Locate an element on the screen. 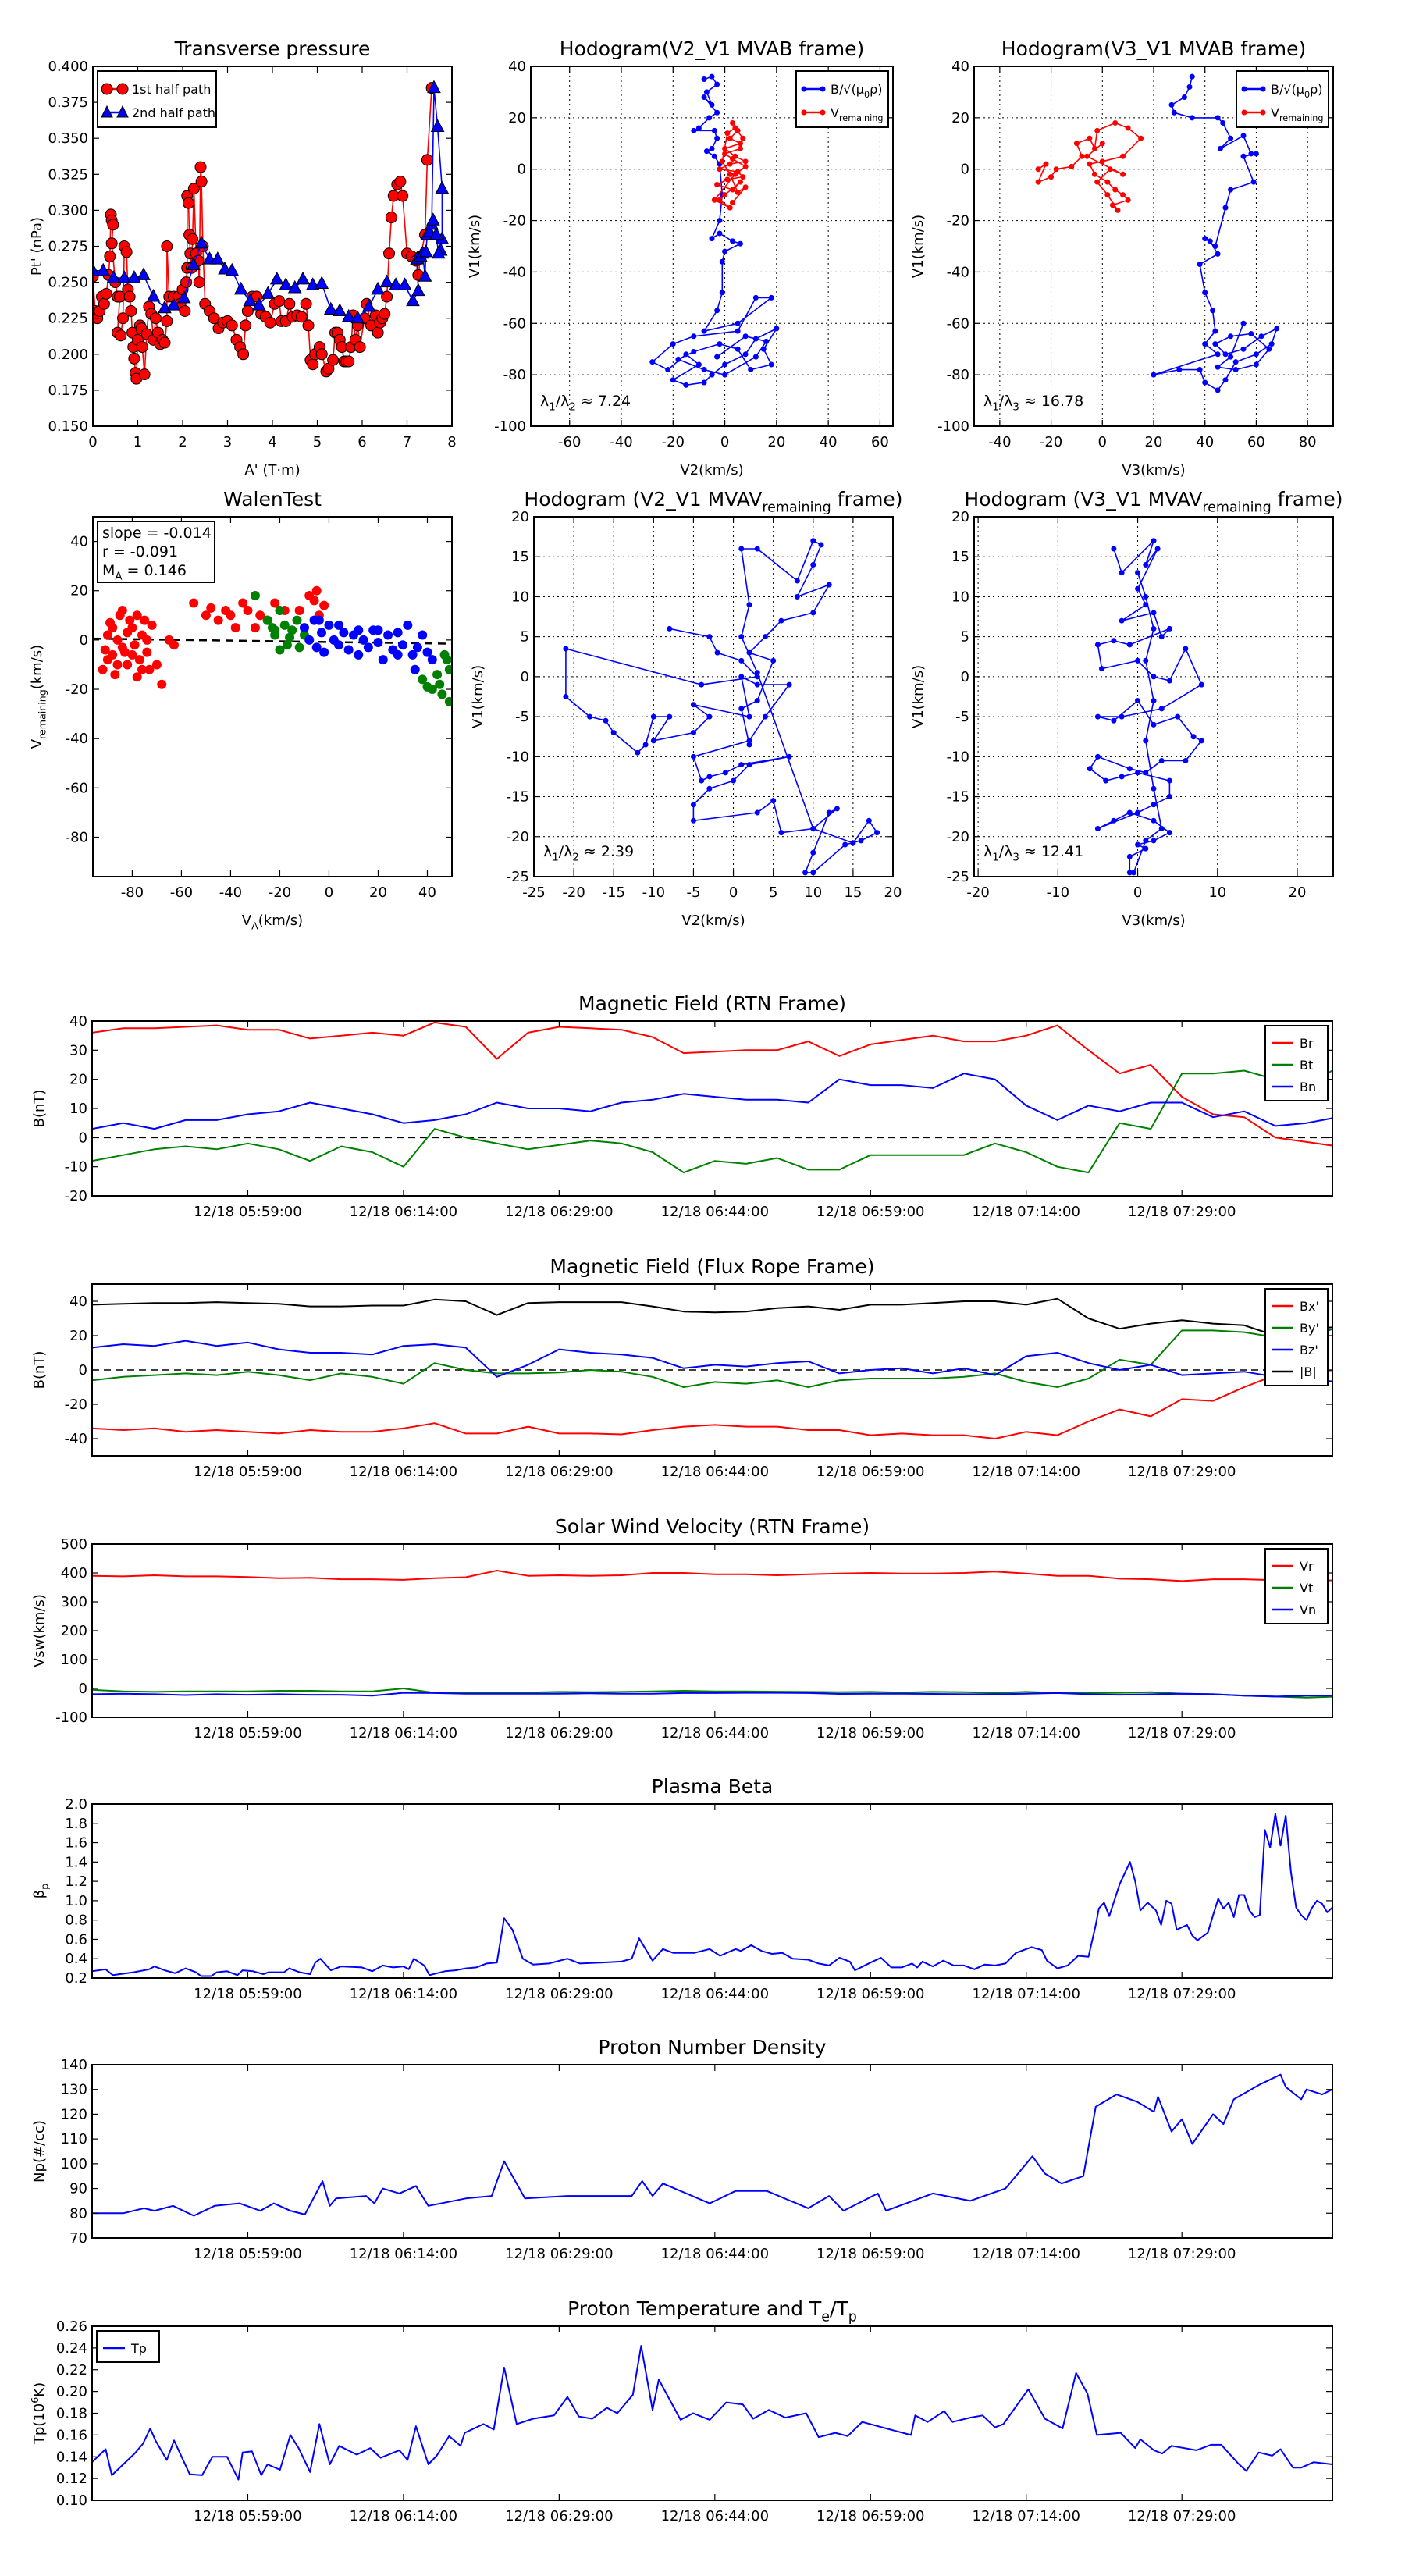 This screenshot has height=2576, width=1405. y-tick-label: 400 is located at coordinates (74, 1573).